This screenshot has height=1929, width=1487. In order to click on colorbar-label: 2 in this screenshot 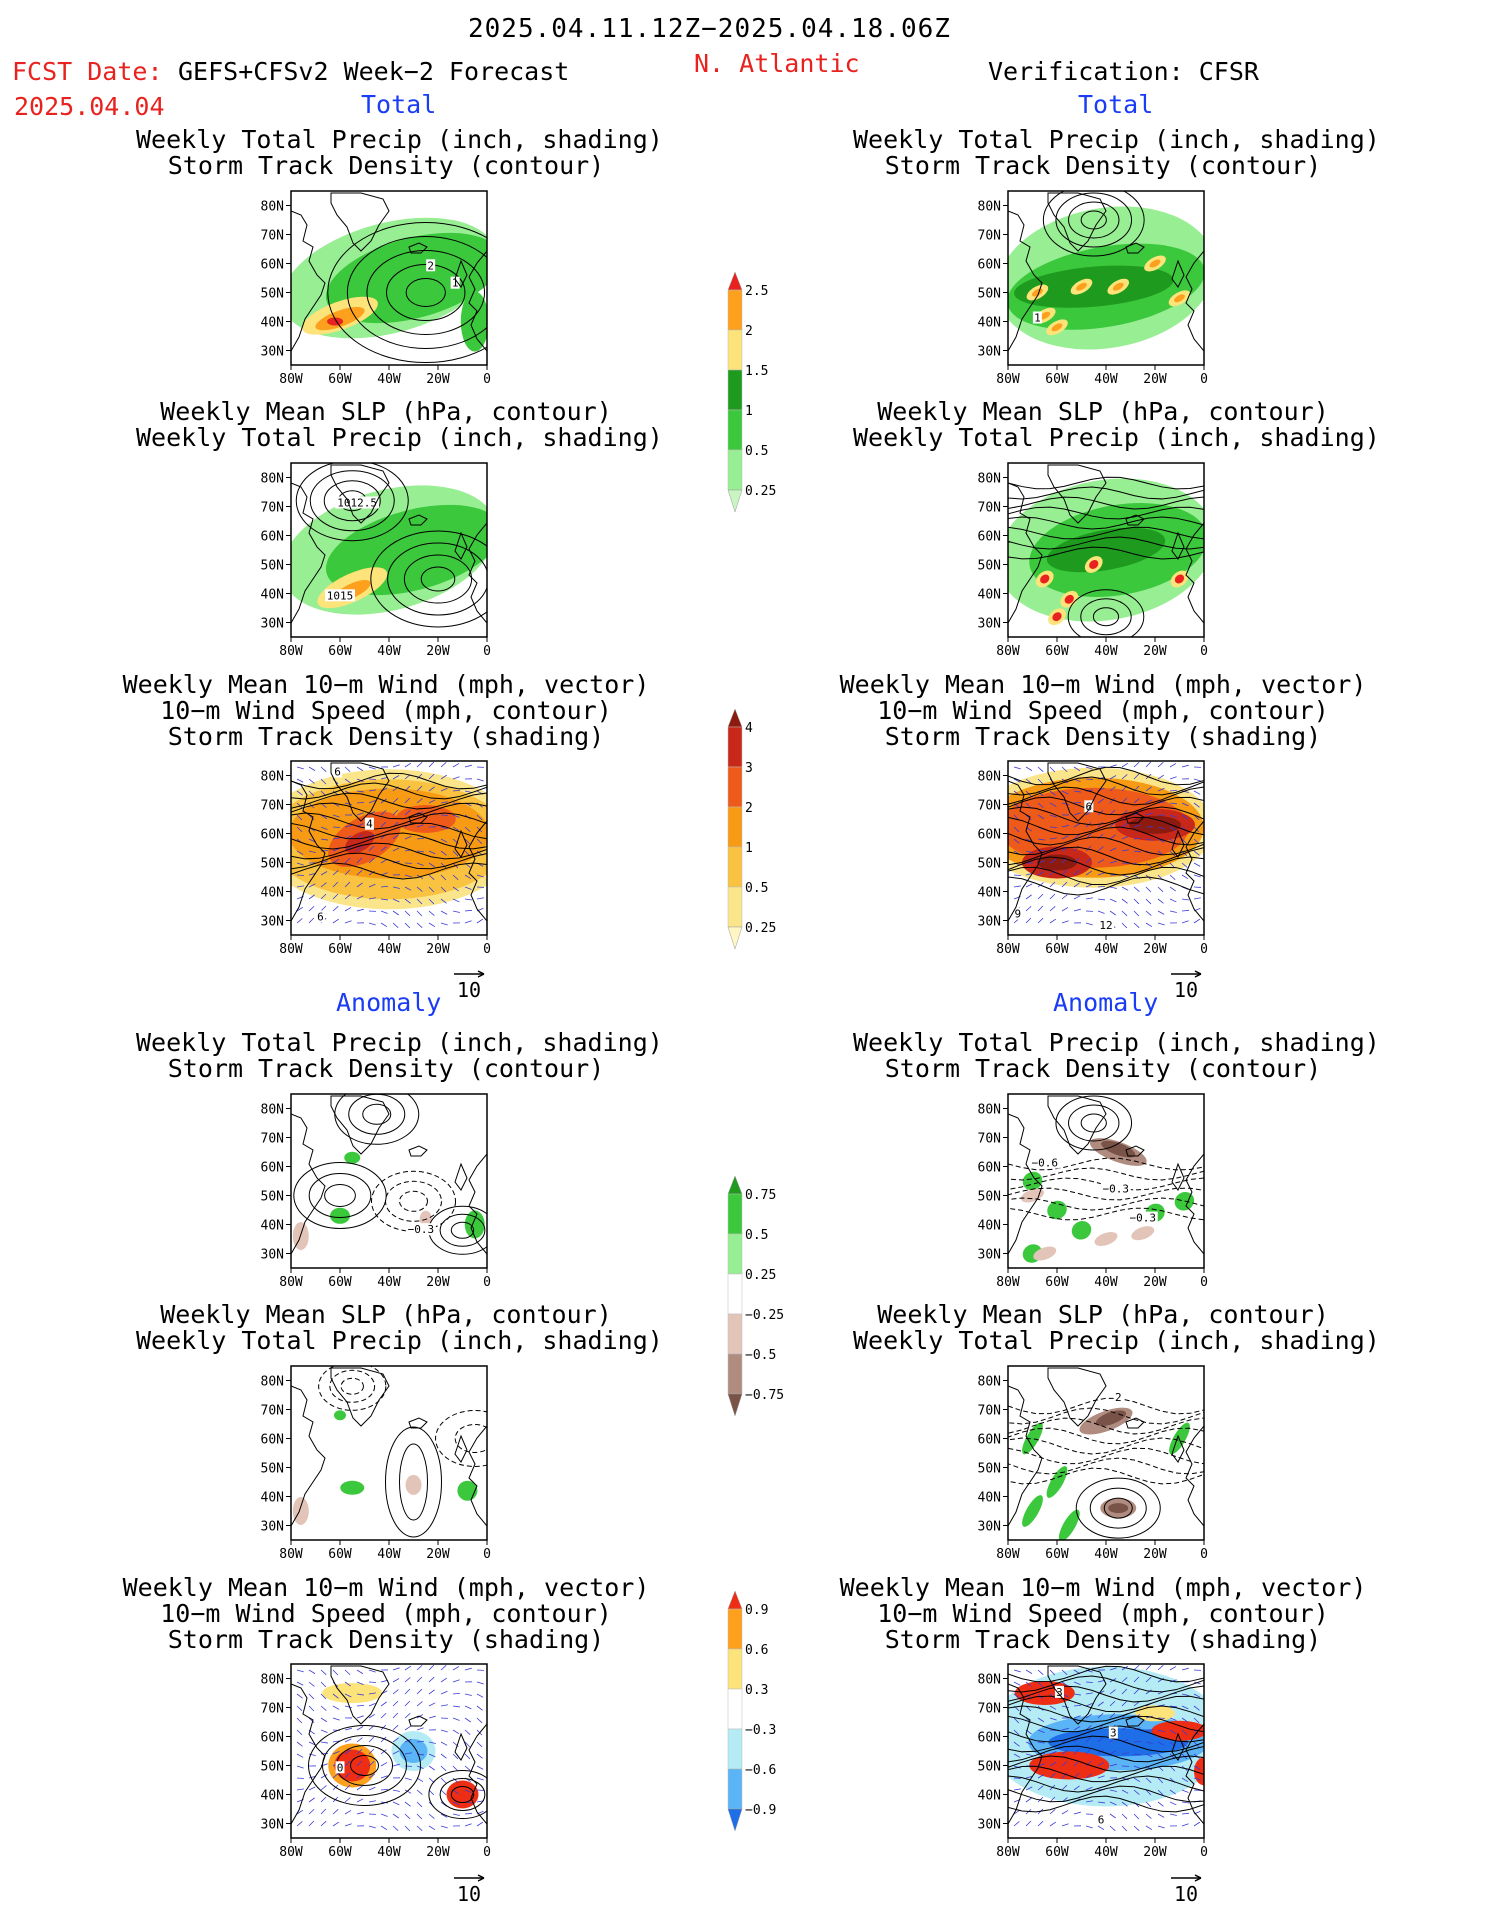, I will do `click(749, 808)`.